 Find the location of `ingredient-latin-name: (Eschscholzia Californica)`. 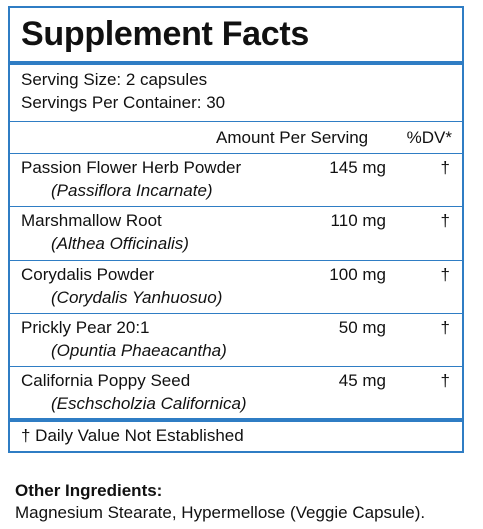

ingredient-latin-name: (Eschscholzia Californica) is located at coordinates (149, 403).